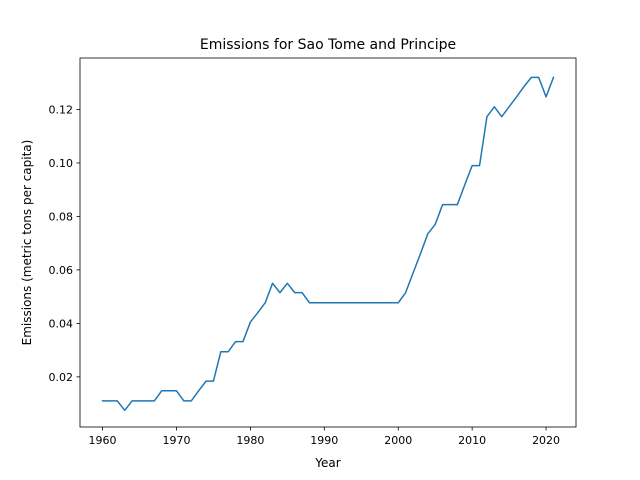 Image resolution: width=640 pixels, height=480 pixels. What do you see at coordinates (61, 323) in the screenshot?
I see `y-tick-label: 0.04` at bounding box center [61, 323].